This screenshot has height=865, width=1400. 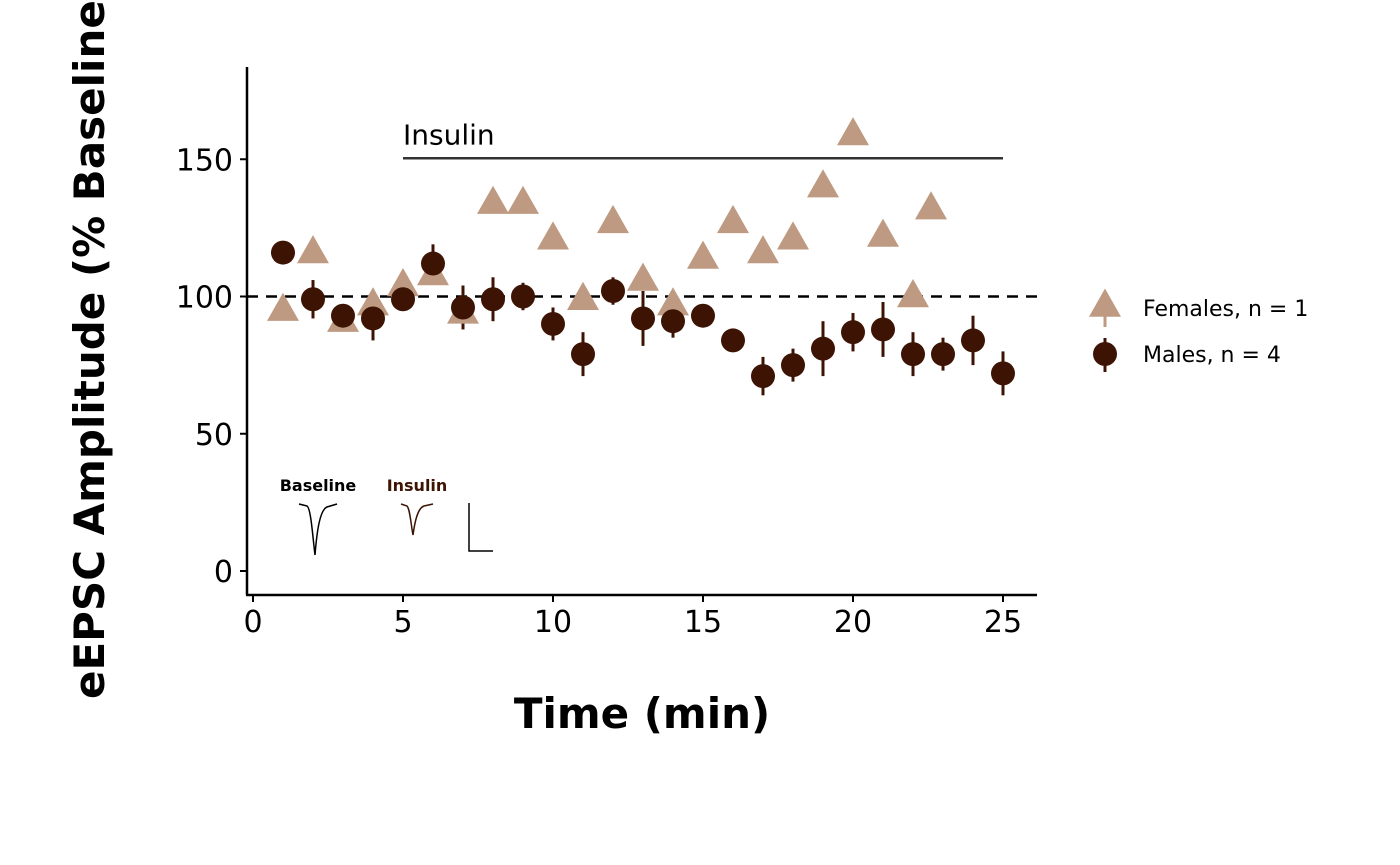 I want to click on baseline-trace, so click(x=318, y=529).